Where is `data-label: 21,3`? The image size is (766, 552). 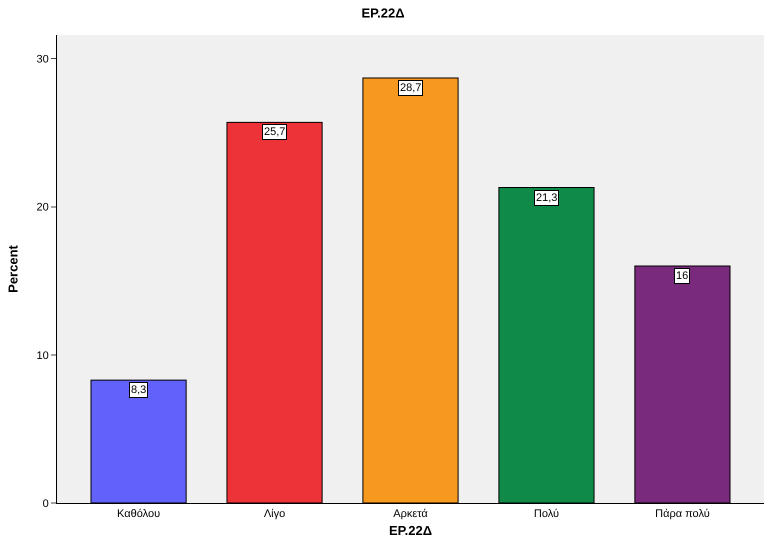 data-label: 21,3 is located at coordinates (547, 198).